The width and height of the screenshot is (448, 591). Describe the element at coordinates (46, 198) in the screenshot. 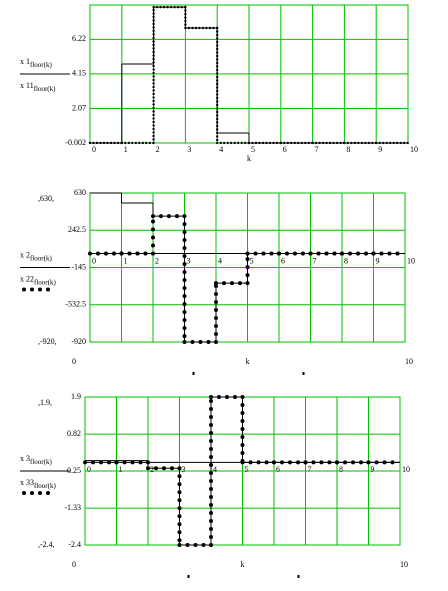

I see `y-max-label: ,630,` at that location.